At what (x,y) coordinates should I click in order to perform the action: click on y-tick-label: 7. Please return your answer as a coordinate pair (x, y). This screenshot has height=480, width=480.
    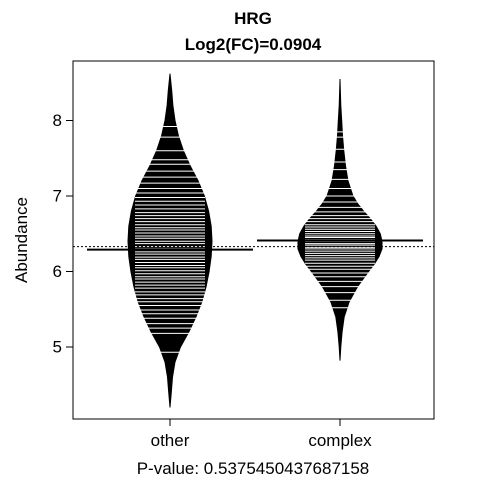
    Looking at the image, I should click on (57, 196).